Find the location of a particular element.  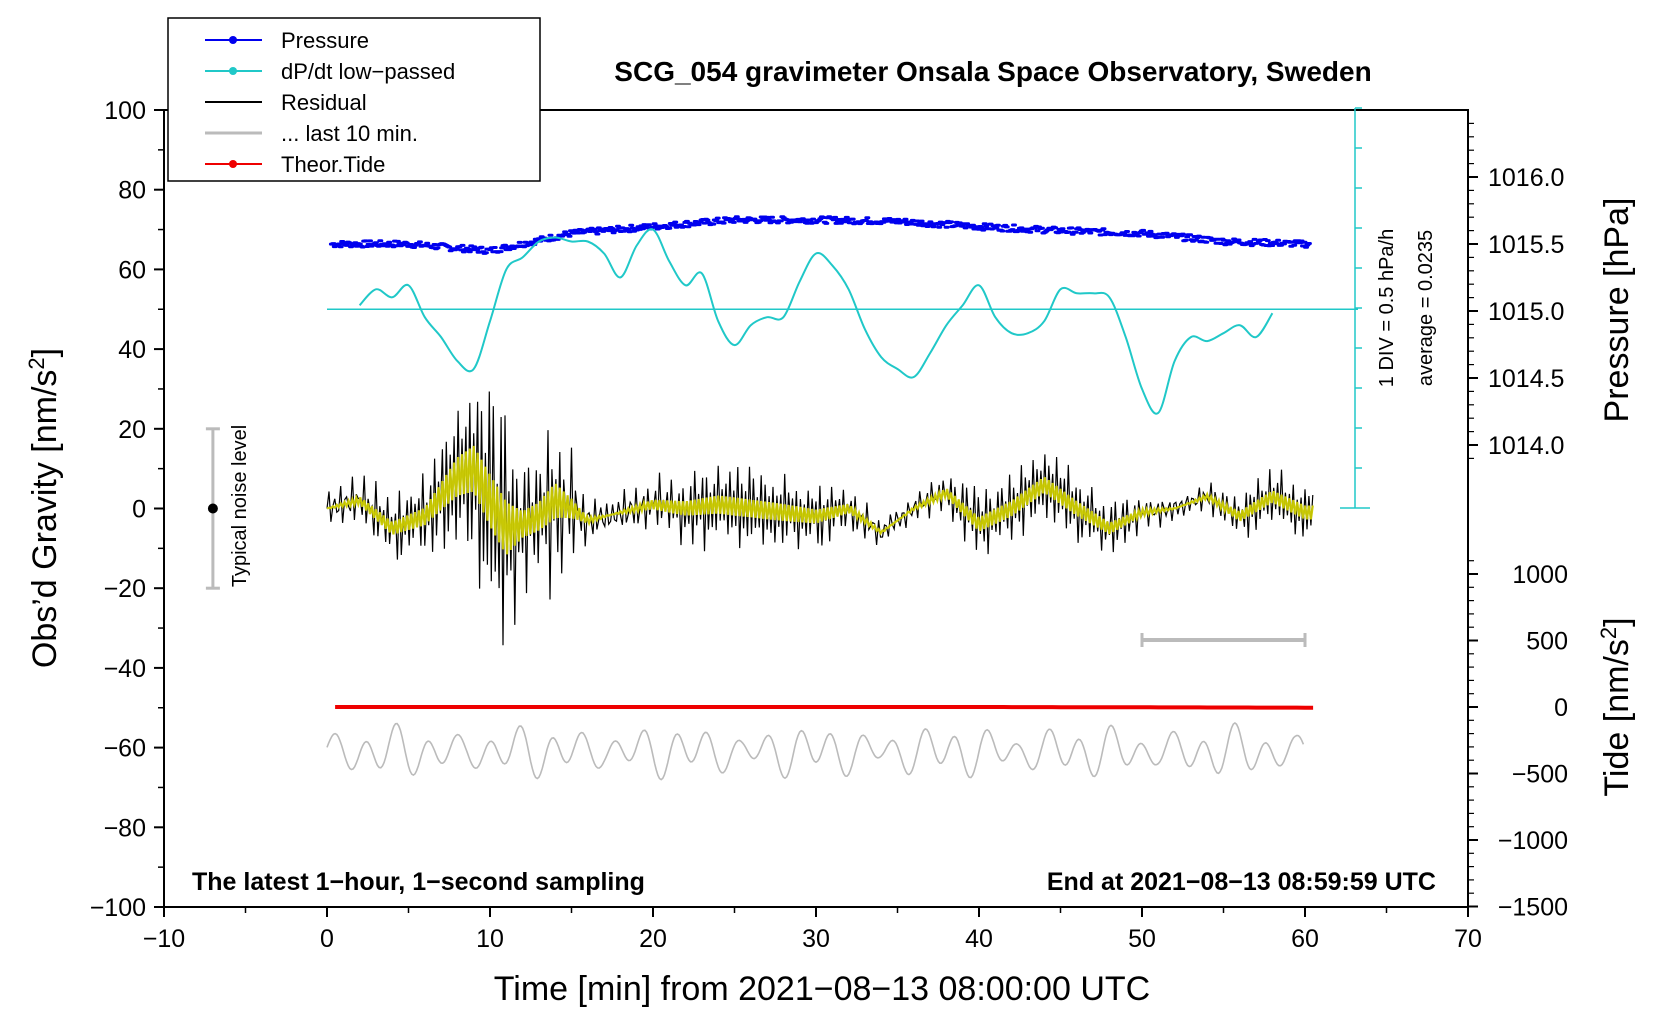

y-axis-title-tide: Tide [nm/s2] is located at coordinates (1616, 706).